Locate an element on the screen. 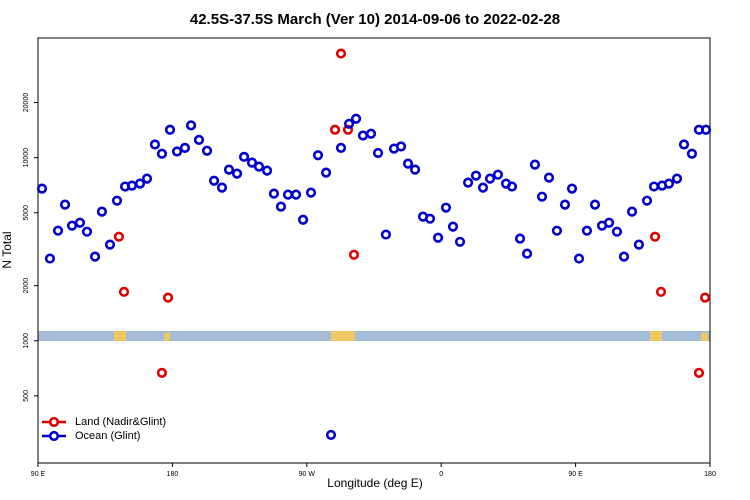 Image resolution: width=750 pixels, height=500 pixels. y-tick-label: 1000 is located at coordinates (26, 341).